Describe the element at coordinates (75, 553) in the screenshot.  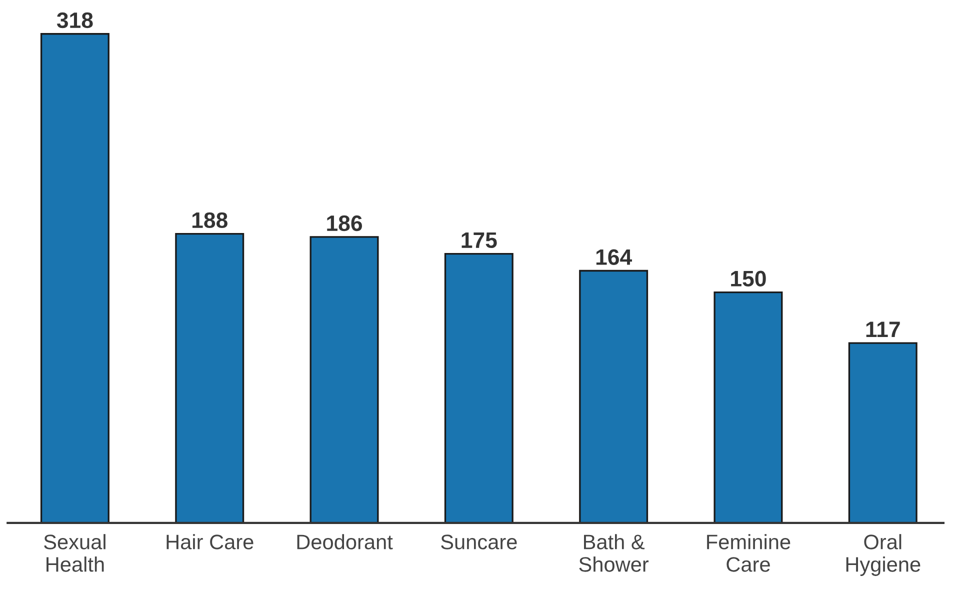
I see `x-tick-label: Sexual Health` at that location.